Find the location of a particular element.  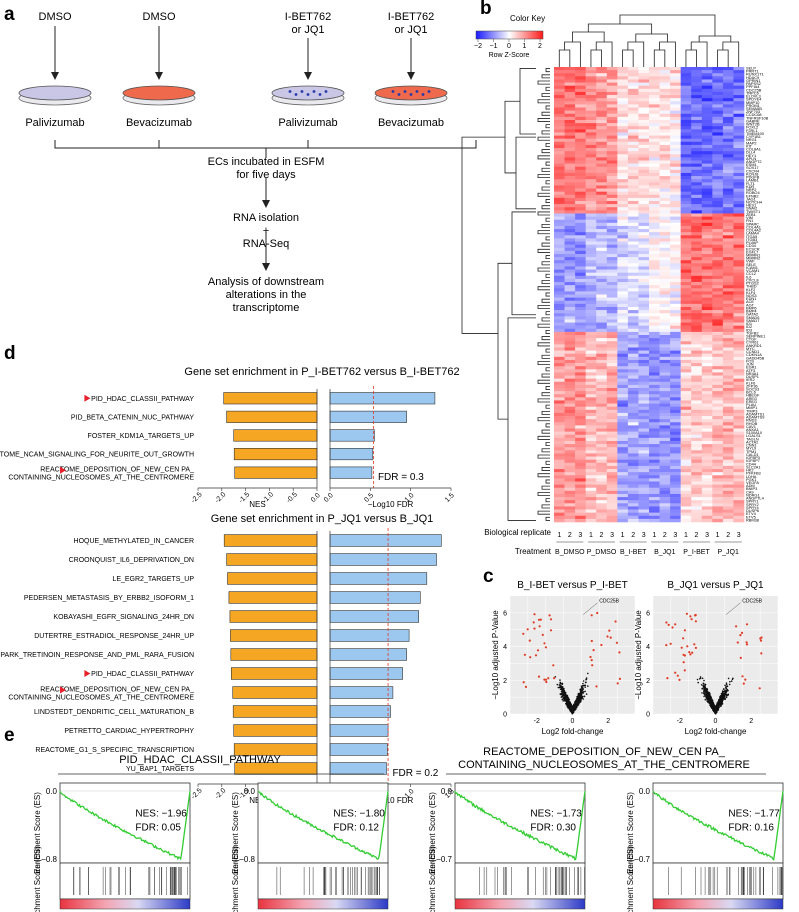

gene-label: KDR is located at coordinates (750, 186).